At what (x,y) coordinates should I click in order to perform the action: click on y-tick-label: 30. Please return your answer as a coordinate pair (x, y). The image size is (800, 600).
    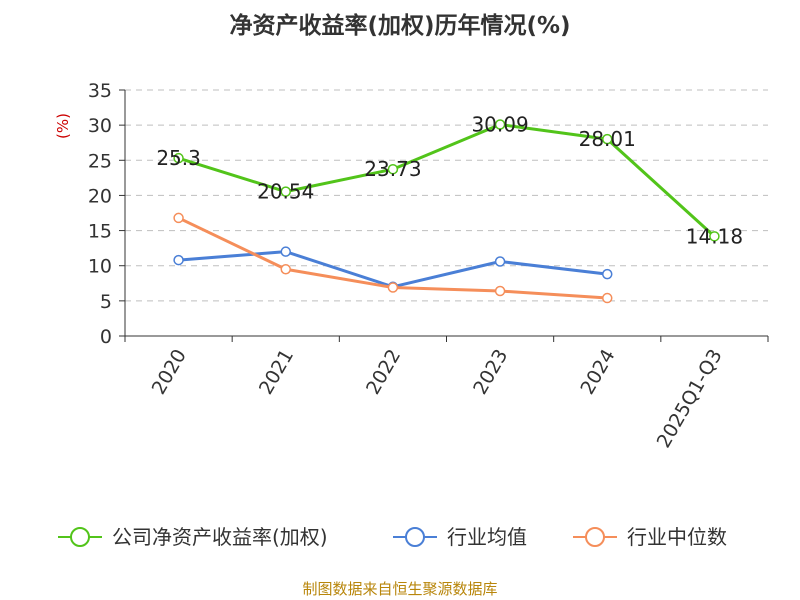
    Looking at the image, I should click on (100, 126).